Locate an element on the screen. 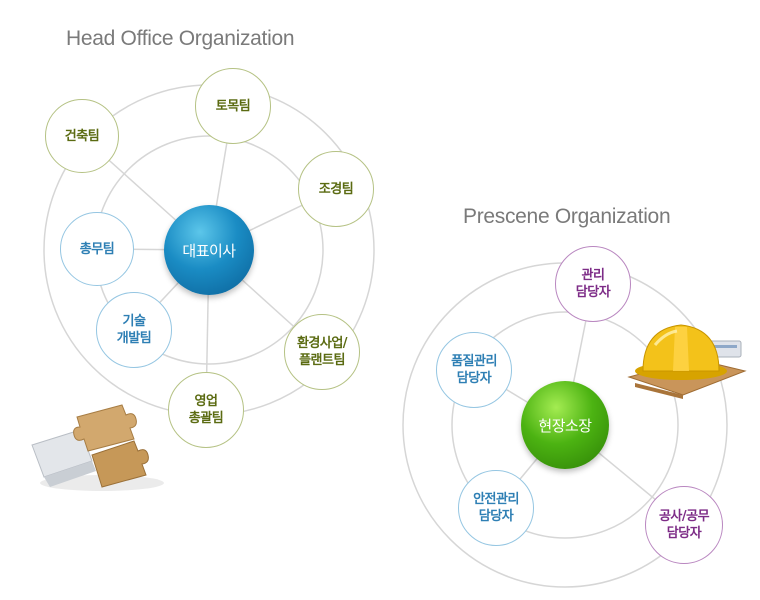 This screenshot has width=760, height=600. node-landscape-team: 조경팀 is located at coordinates (336, 189).